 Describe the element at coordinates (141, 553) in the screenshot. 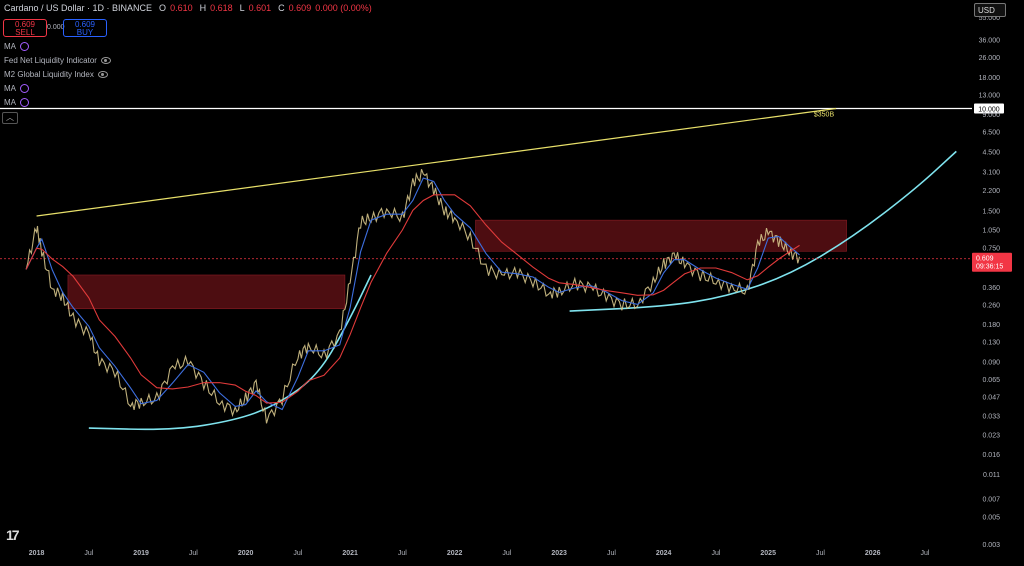

I see `x-tick-label: 2019` at that location.